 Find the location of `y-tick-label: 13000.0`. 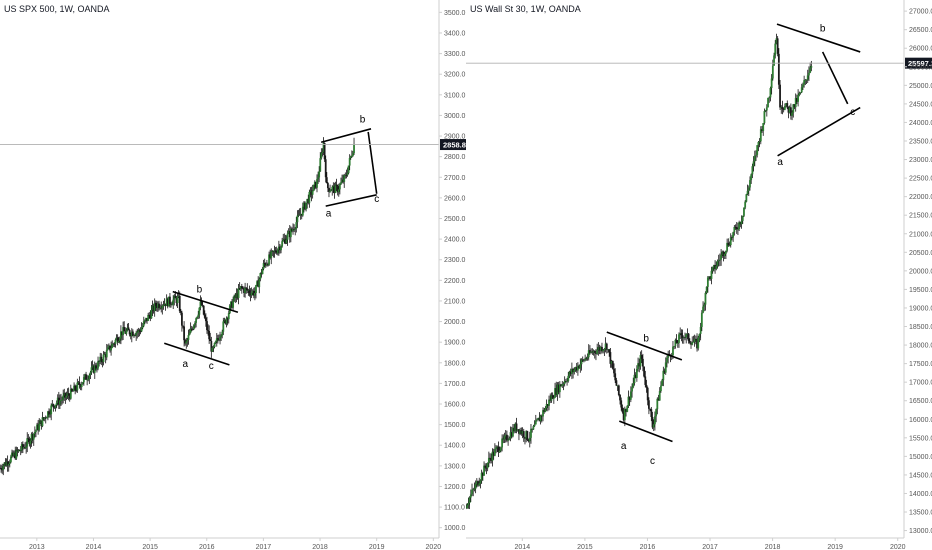

y-tick-label: 13000.0 is located at coordinates (920, 531).